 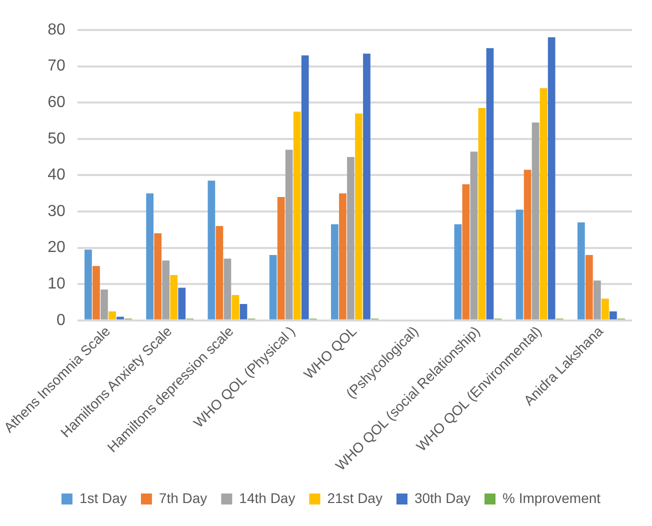 I want to click on legend-label: 21st Day, so click(x=354, y=498).